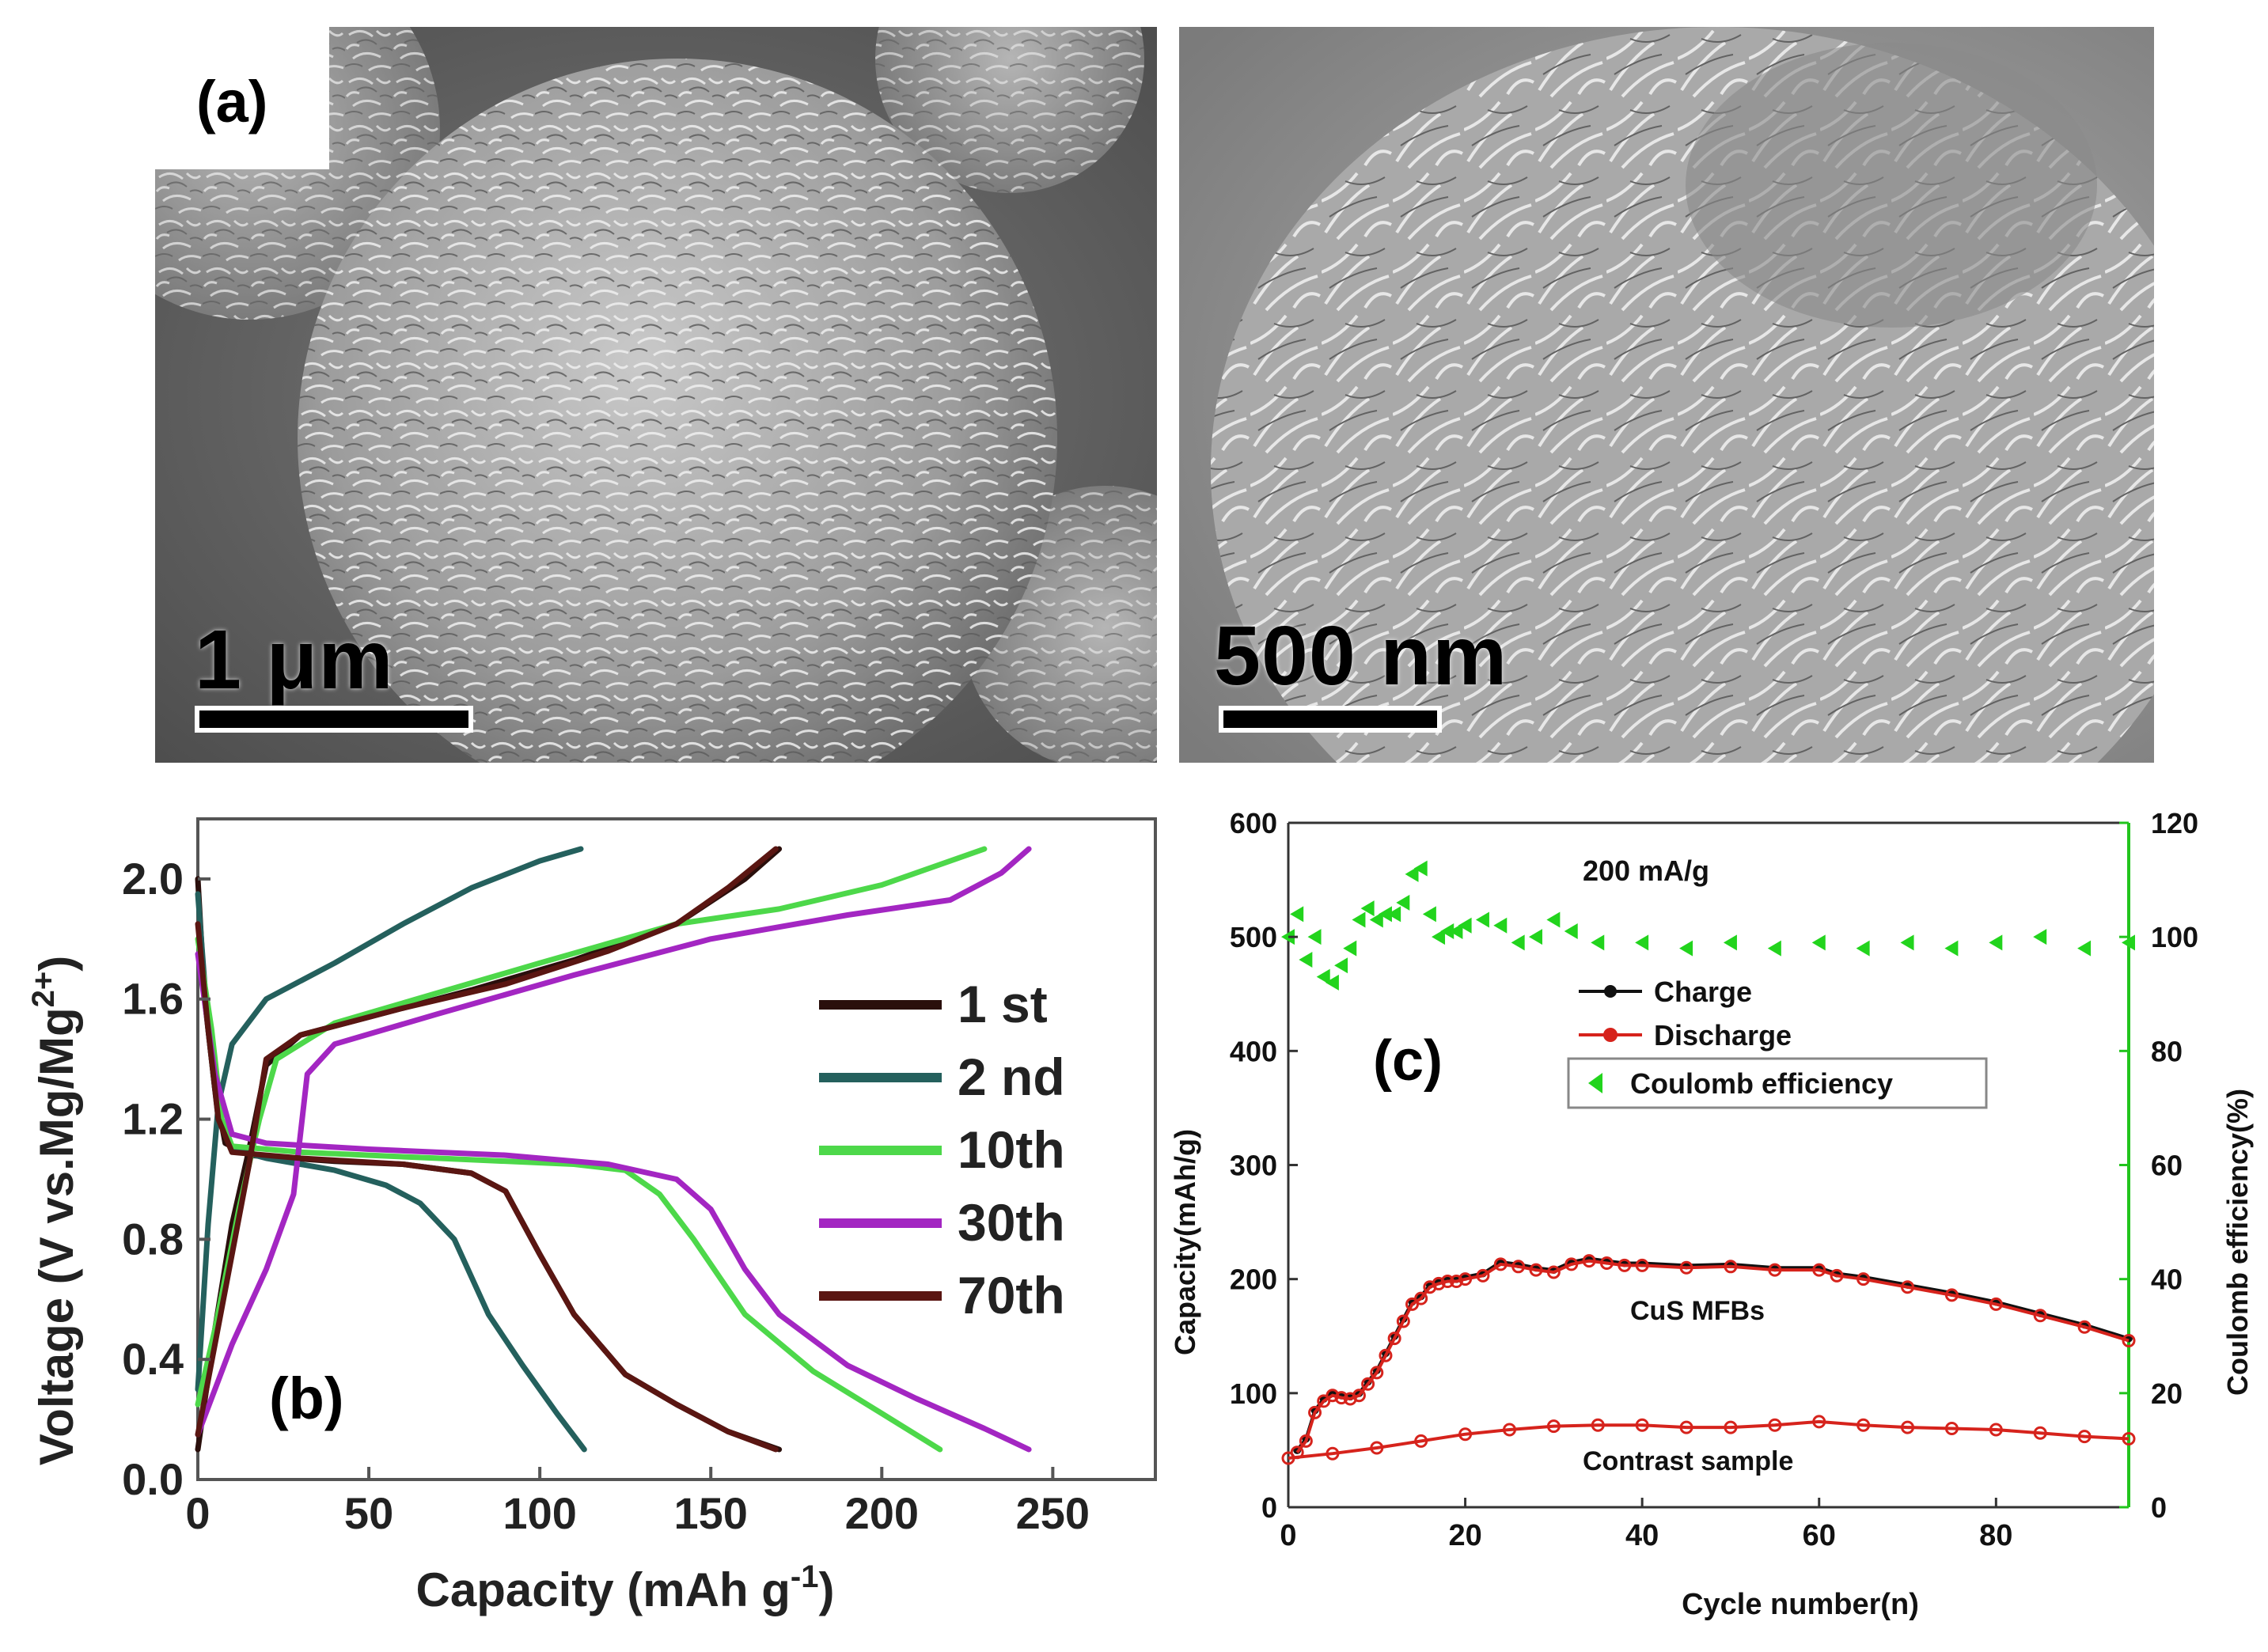 The width and height of the screenshot is (2268, 1652). I want to click on chart-c-xtick-label: 20, so click(1464, 1535).